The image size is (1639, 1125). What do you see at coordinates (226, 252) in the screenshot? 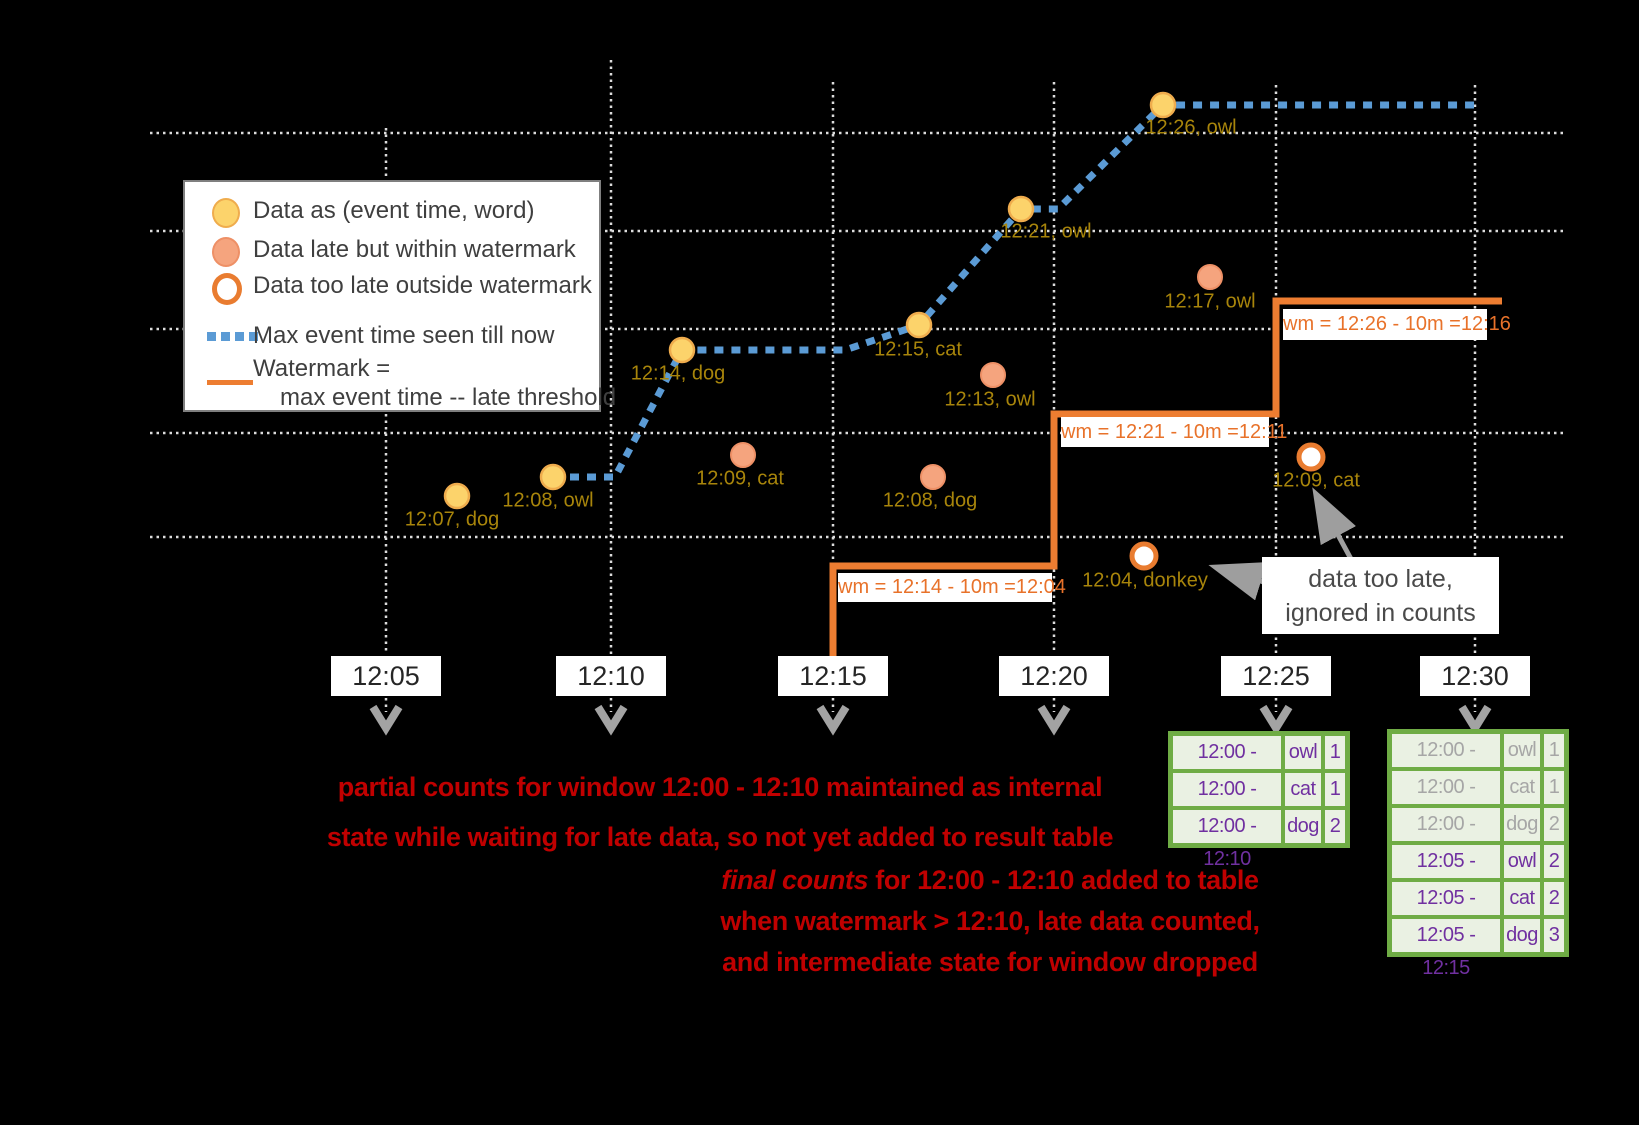
I see `late-dot-icon` at bounding box center [226, 252].